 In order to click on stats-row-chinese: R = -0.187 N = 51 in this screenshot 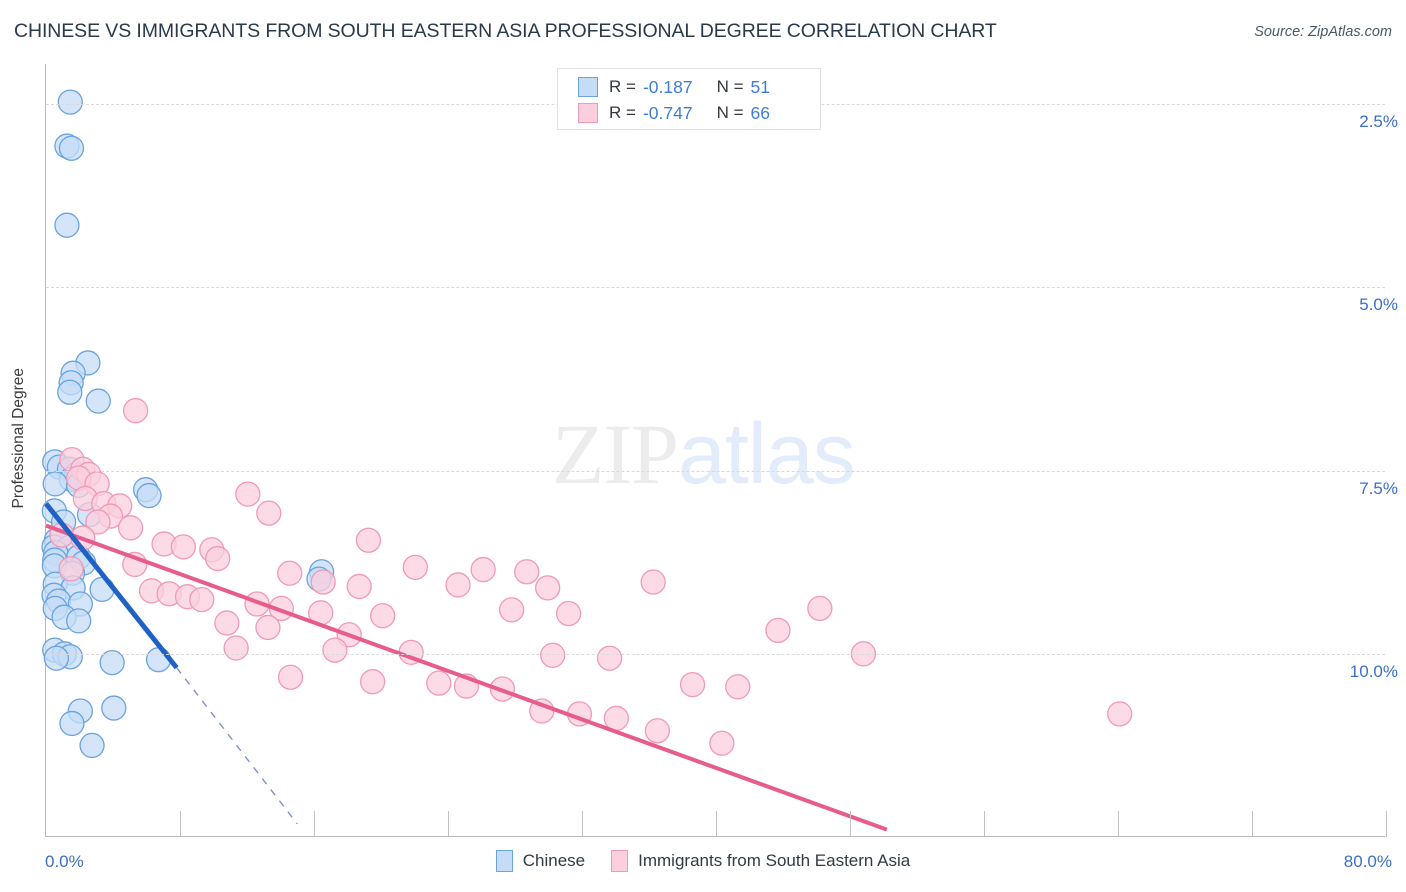, I will do `click(674, 87)`.